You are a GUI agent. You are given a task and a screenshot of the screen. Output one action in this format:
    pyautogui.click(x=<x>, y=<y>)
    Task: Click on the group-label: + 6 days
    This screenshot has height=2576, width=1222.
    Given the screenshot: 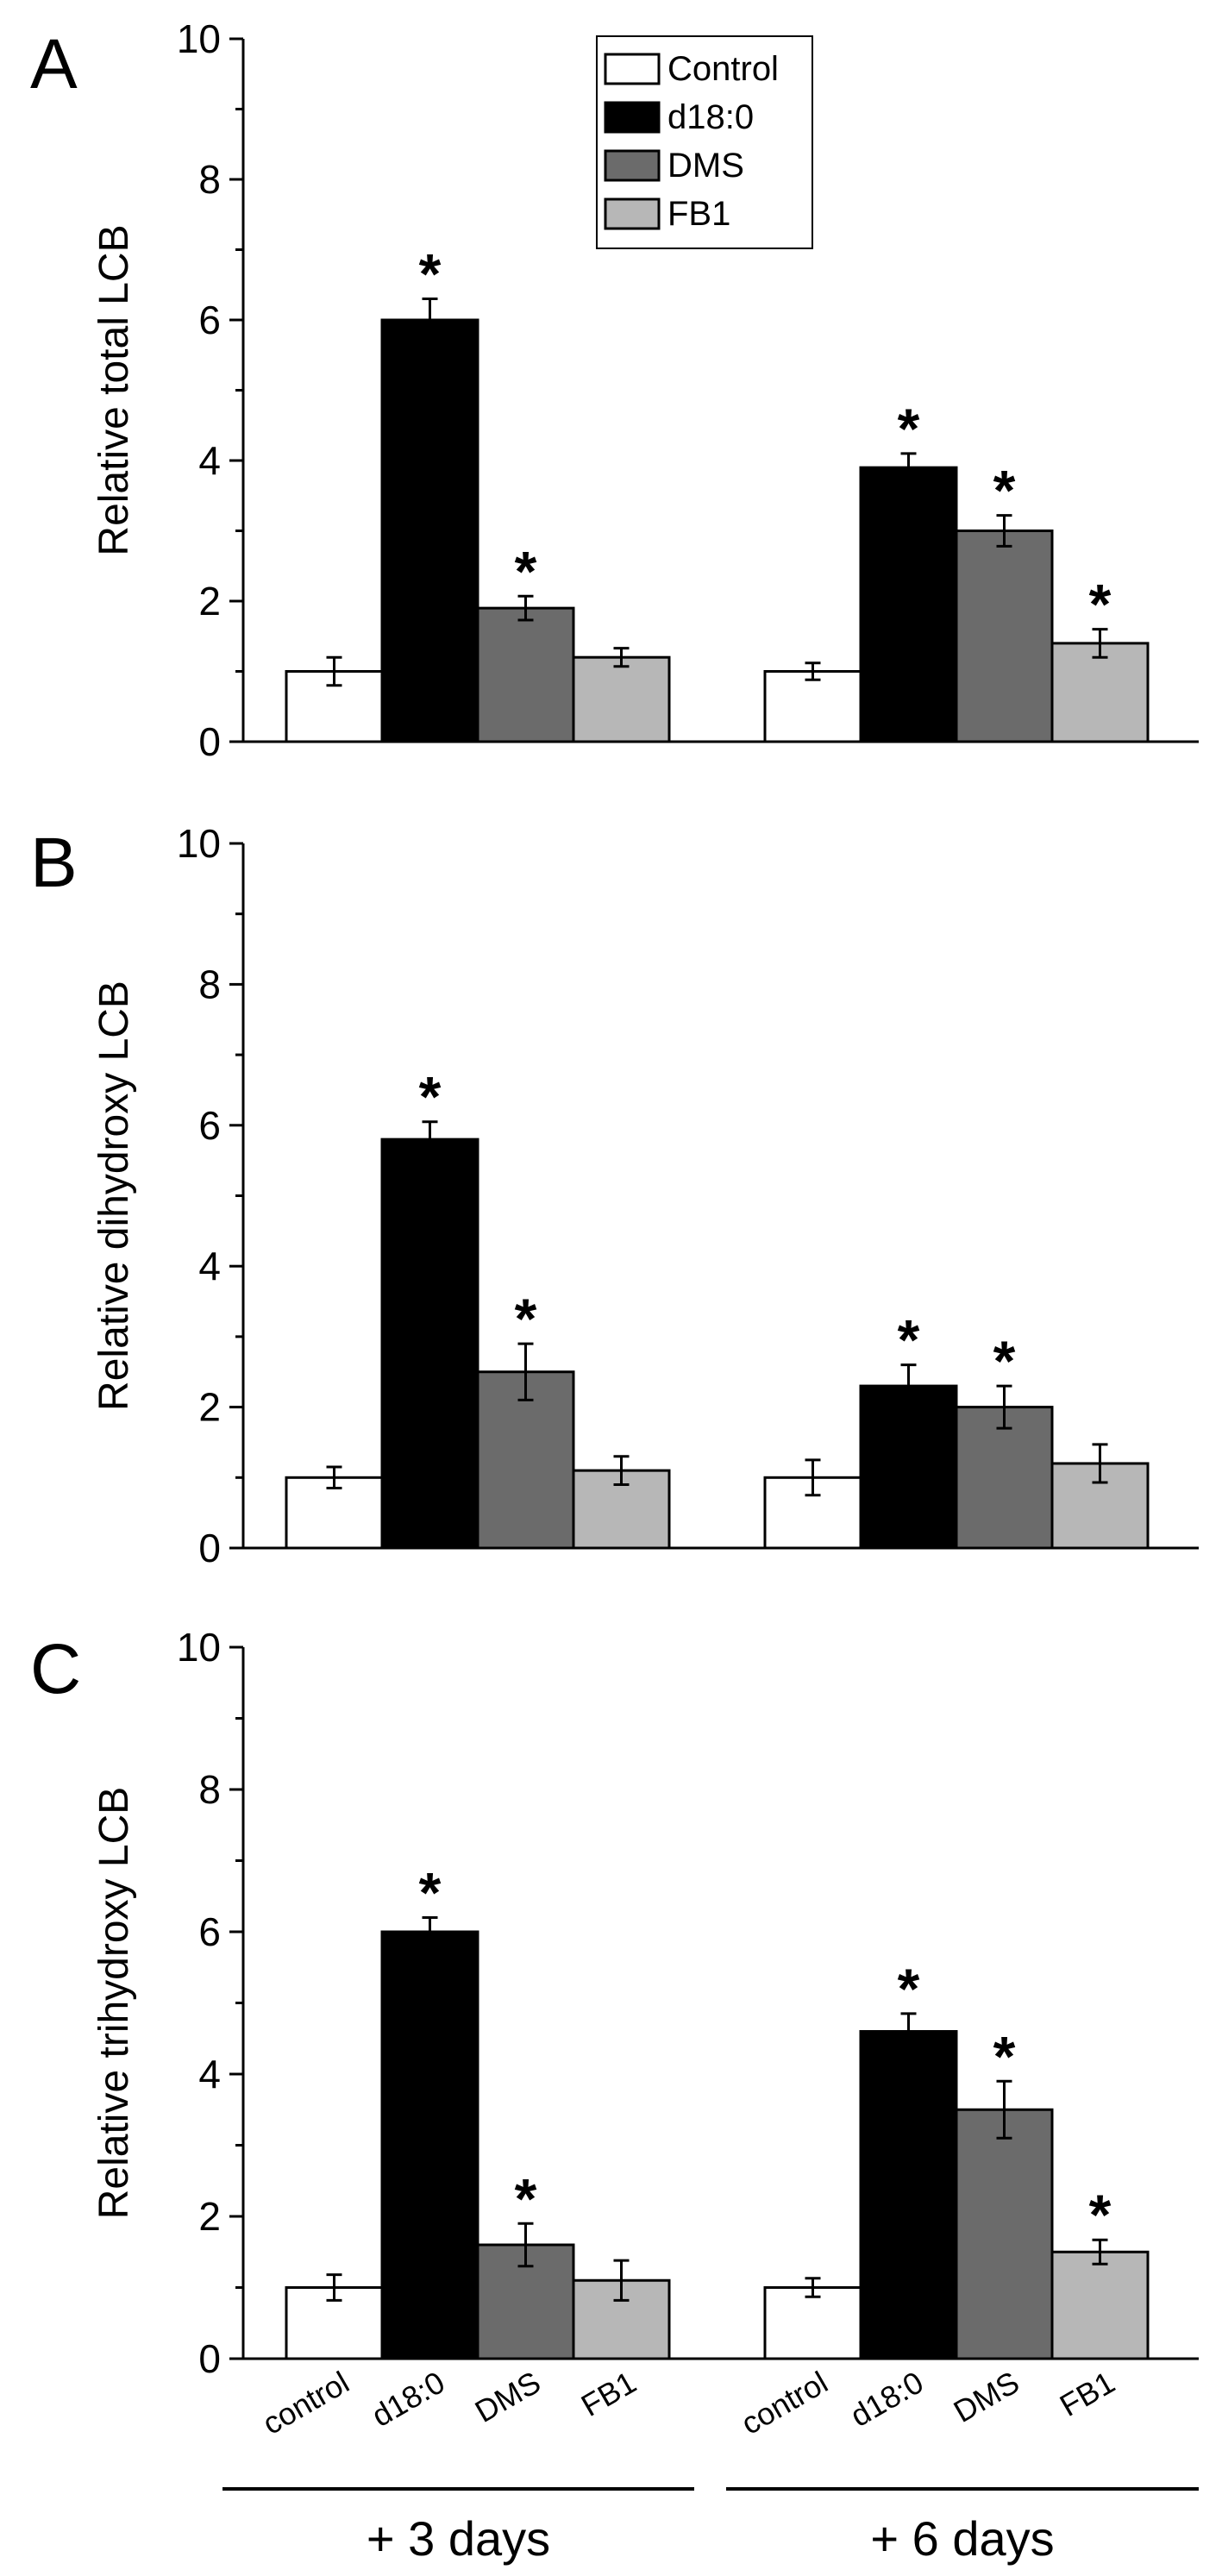 What is the action you would take?
    pyautogui.click(x=962, y=2538)
    